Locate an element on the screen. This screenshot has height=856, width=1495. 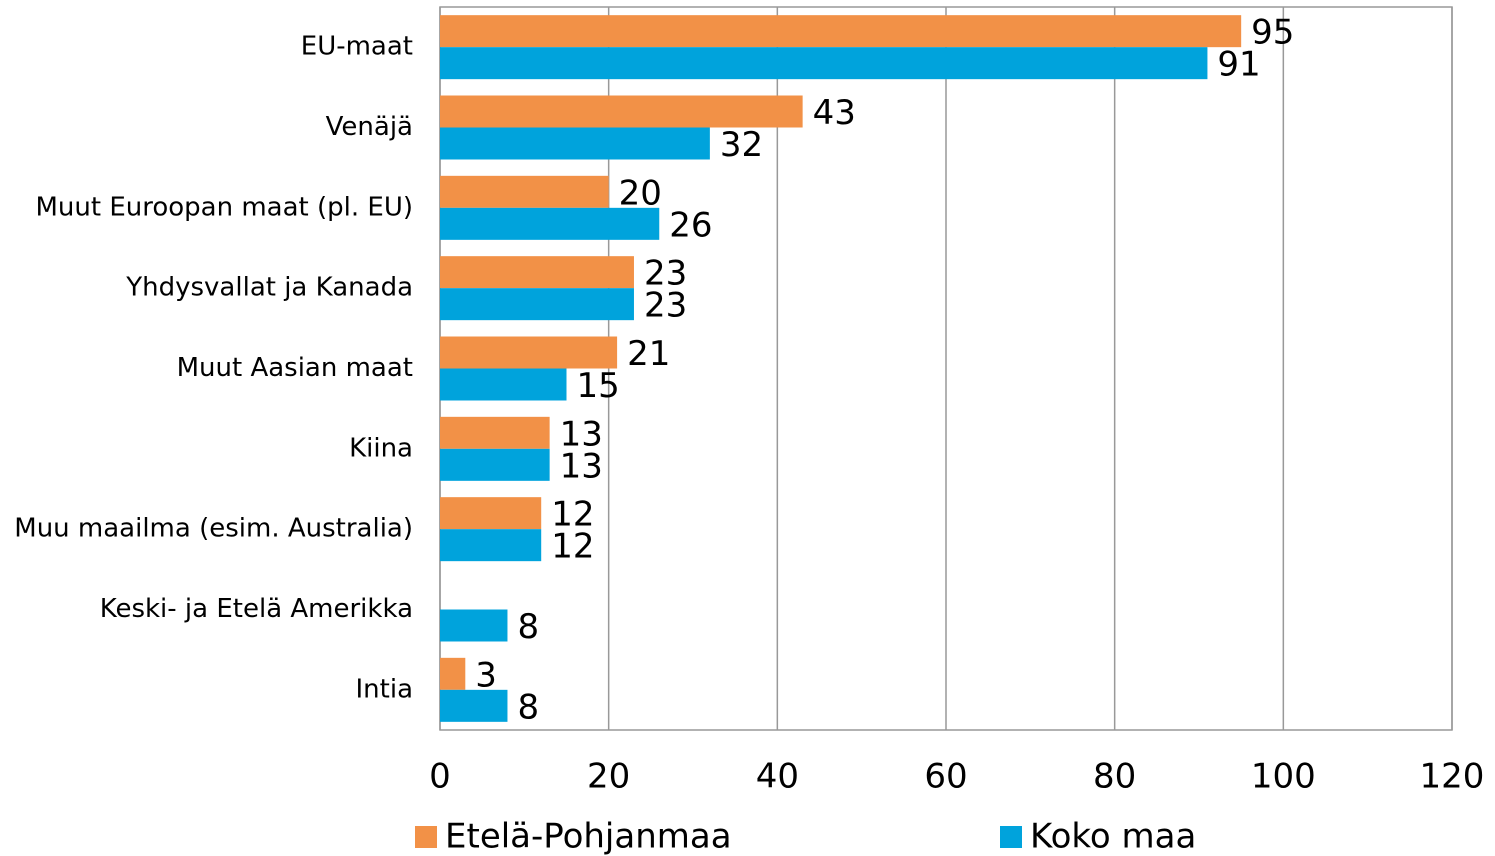
data-label: 91 is located at coordinates (1238, 65).